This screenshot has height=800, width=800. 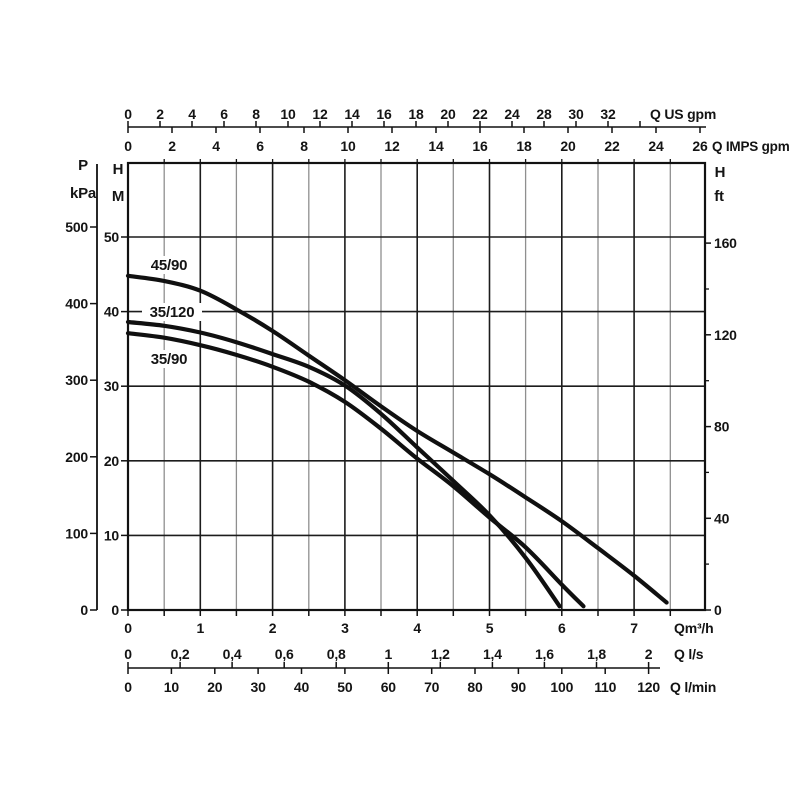 What do you see at coordinates (689, 654) in the screenshot?
I see `ls-unit-label: Q l/s` at bounding box center [689, 654].